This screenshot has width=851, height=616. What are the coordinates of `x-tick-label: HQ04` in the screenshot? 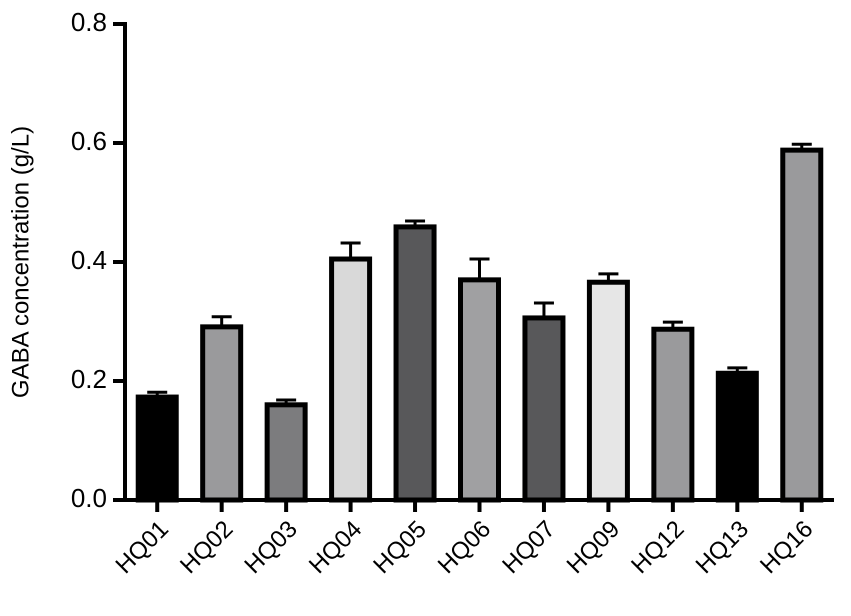 It's located at (335, 547).